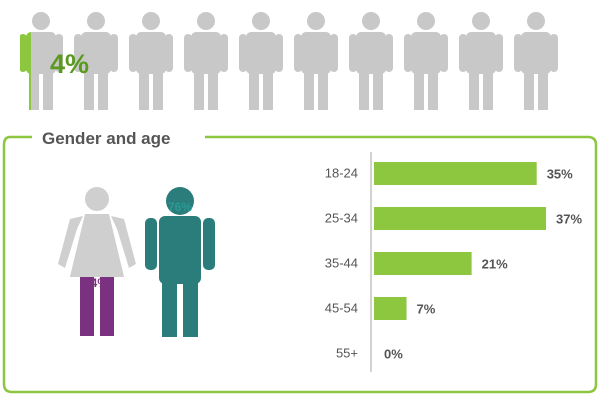 The width and height of the screenshot is (600, 400). What do you see at coordinates (341, 218) in the screenshot?
I see `category-label: 25-34` at bounding box center [341, 218].